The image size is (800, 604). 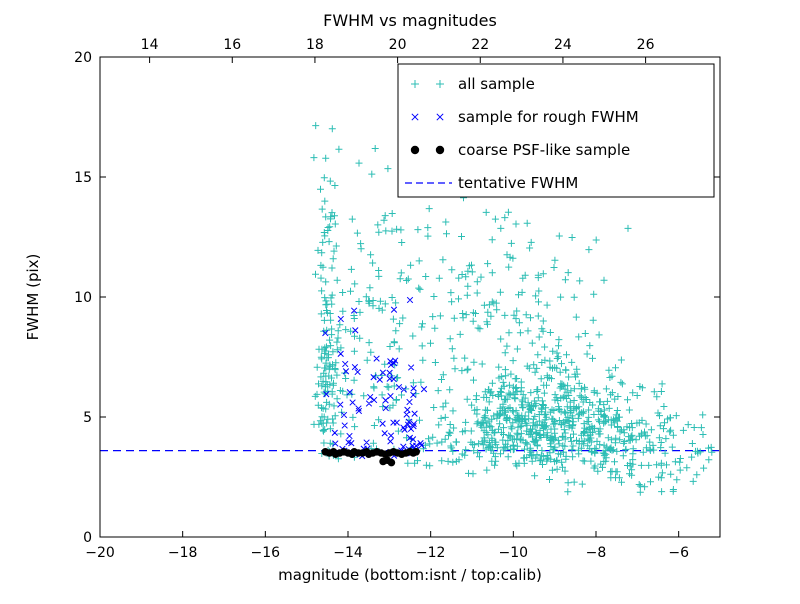 What do you see at coordinates (83, 58) in the screenshot?
I see `y-tick-label: 20` at bounding box center [83, 58].